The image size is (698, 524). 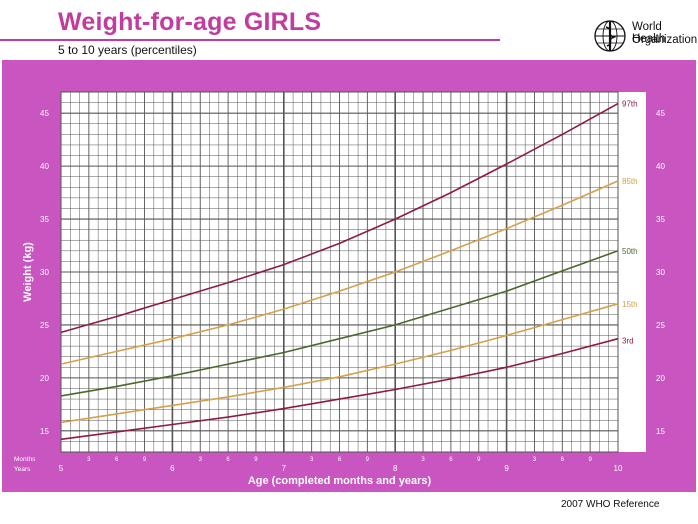 I want to click on y-tick-label-right: 15, so click(x=660, y=431).